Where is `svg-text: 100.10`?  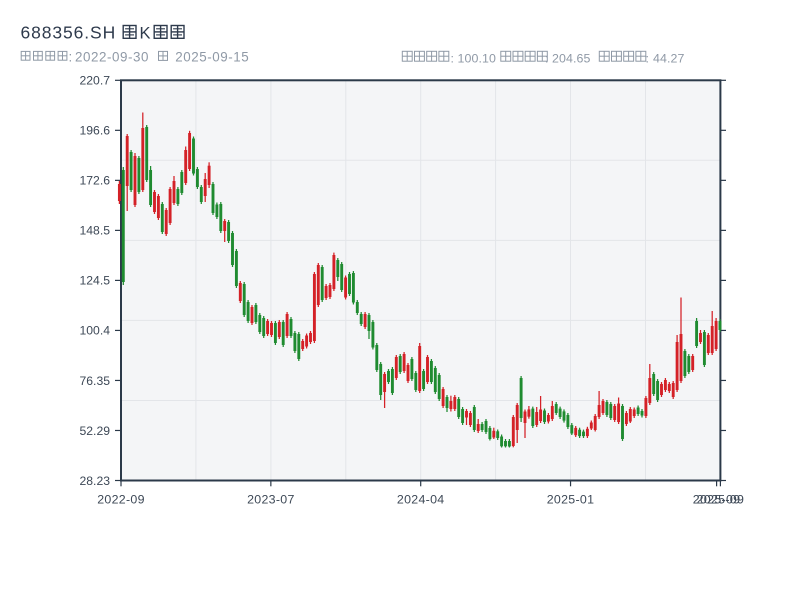 svg-text: 100.10 is located at coordinates (477, 59).